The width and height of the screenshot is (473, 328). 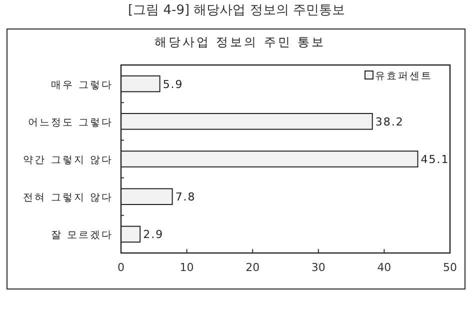 What do you see at coordinates (81, 236) in the screenshot?
I see `y-tick-label: 잘 모르겠다` at bounding box center [81, 236].